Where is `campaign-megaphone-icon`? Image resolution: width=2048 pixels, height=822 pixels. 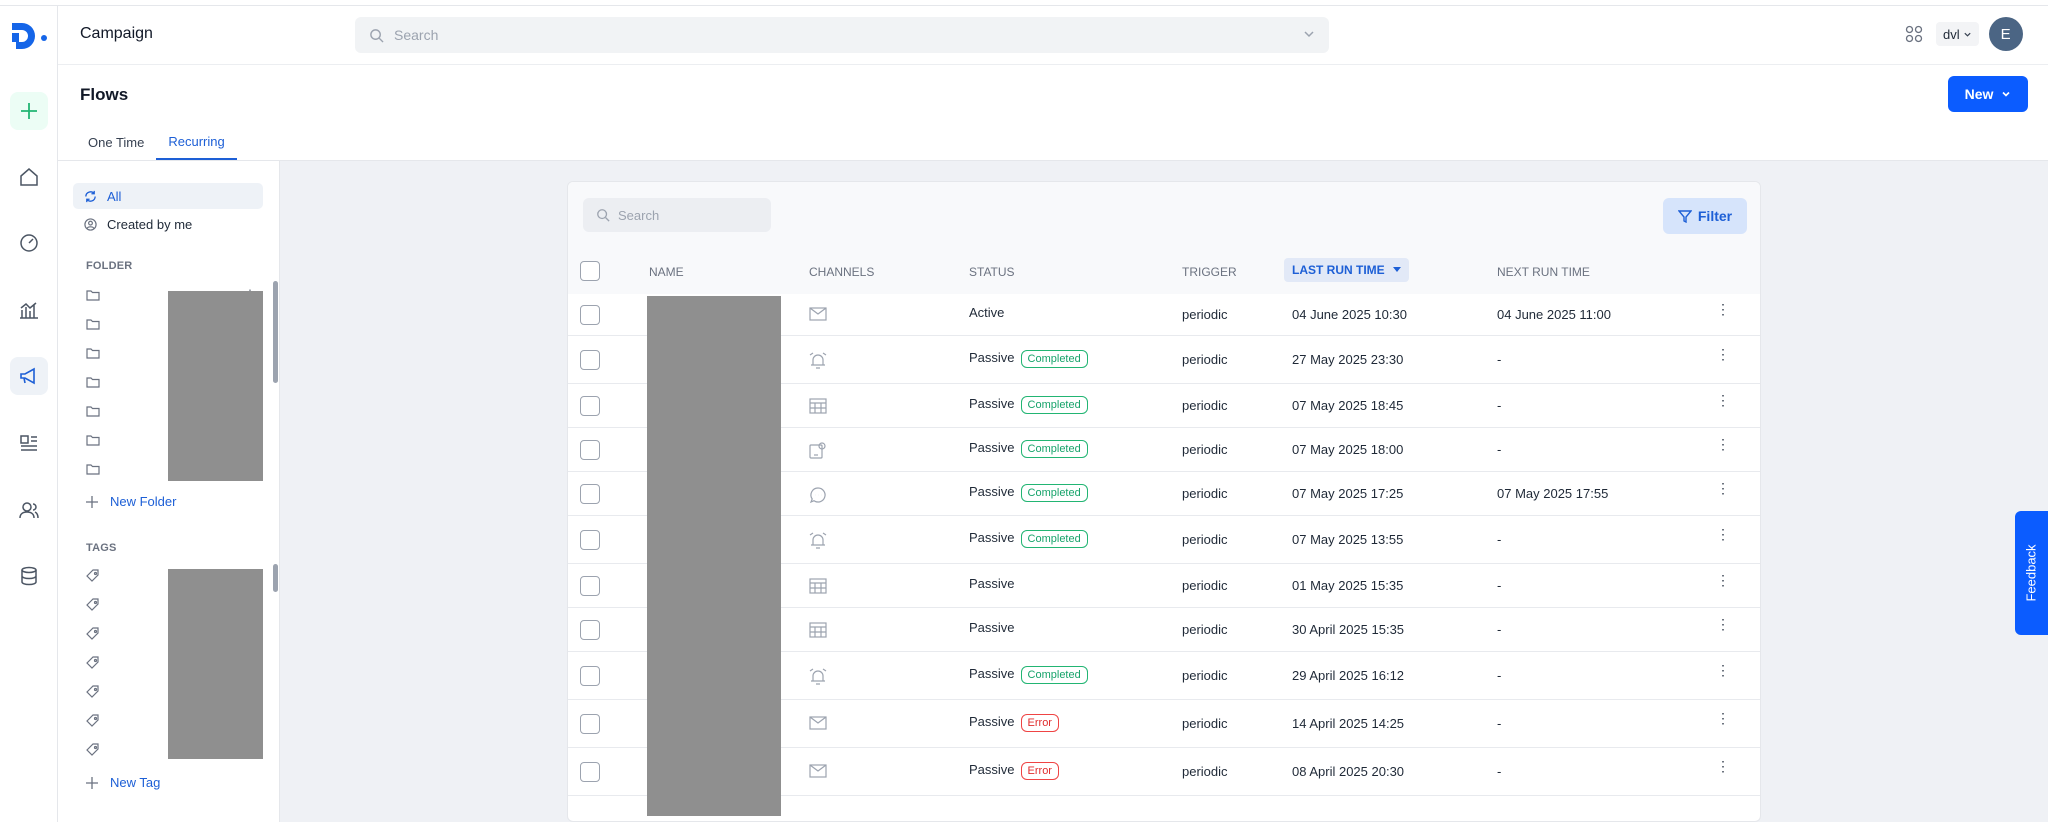 campaign-megaphone-icon is located at coordinates (29, 376).